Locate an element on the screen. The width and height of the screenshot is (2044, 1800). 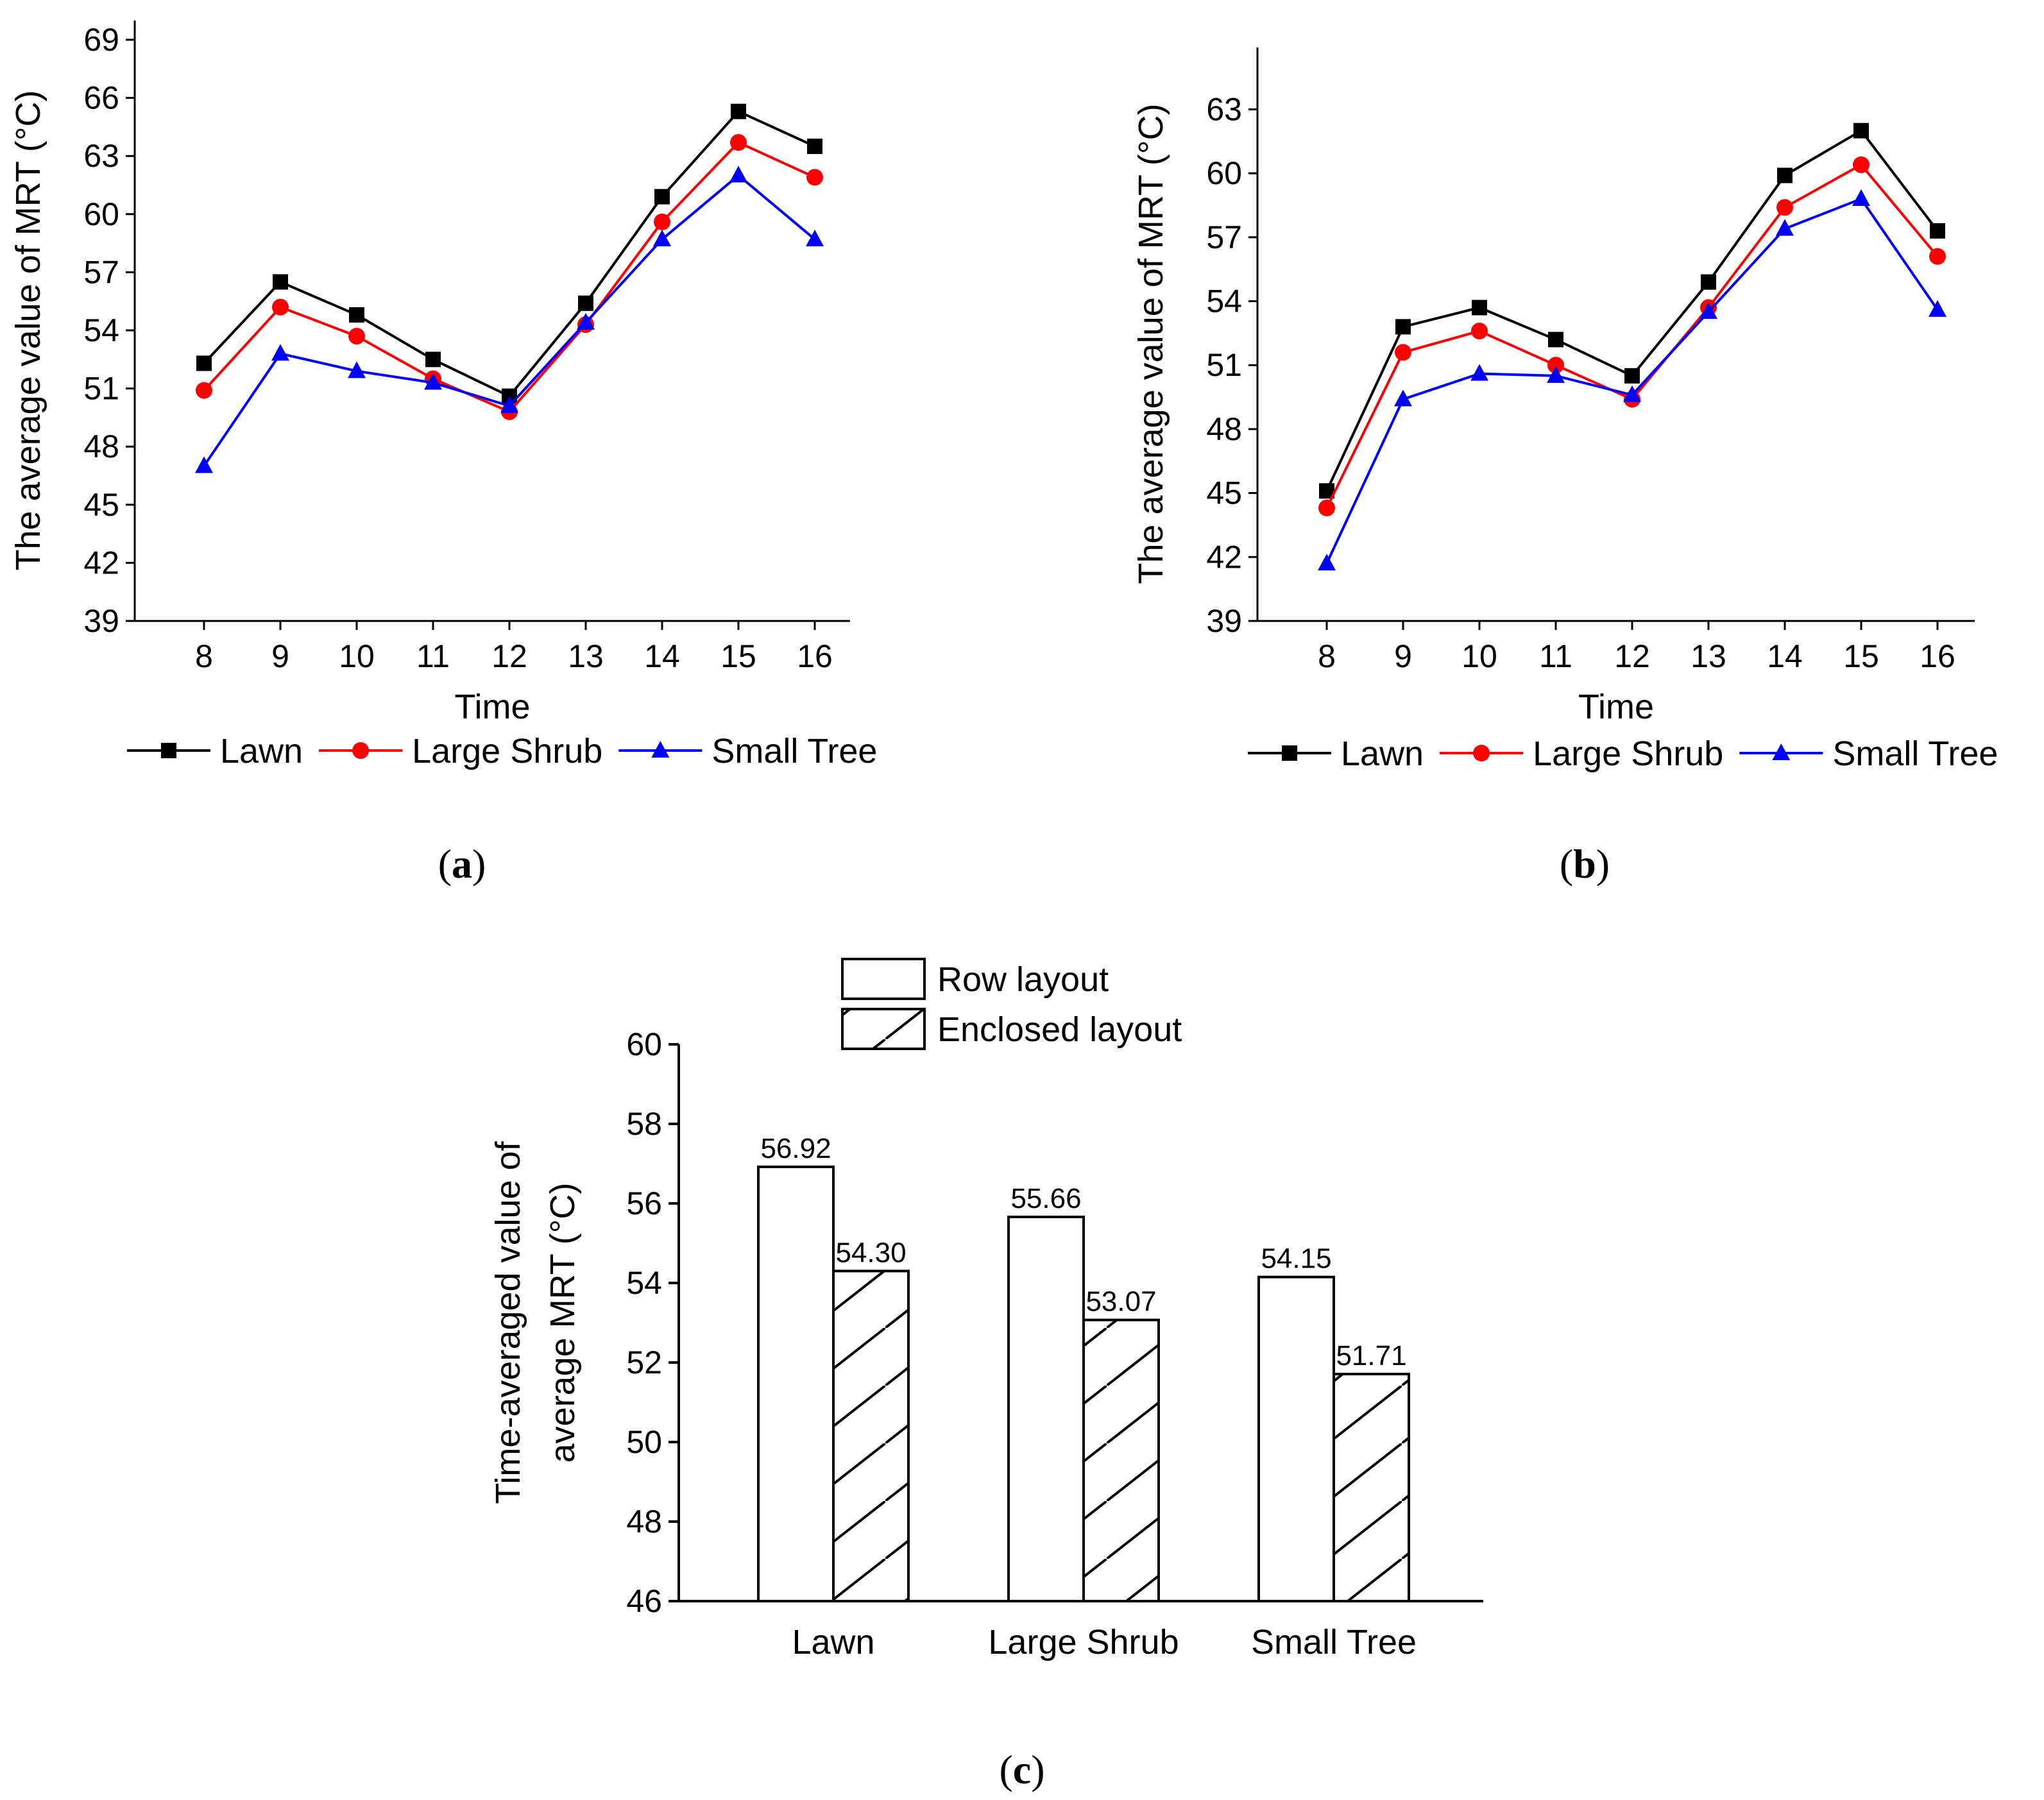
chart-b-x-axis-title: Time is located at coordinates (1616, 707).